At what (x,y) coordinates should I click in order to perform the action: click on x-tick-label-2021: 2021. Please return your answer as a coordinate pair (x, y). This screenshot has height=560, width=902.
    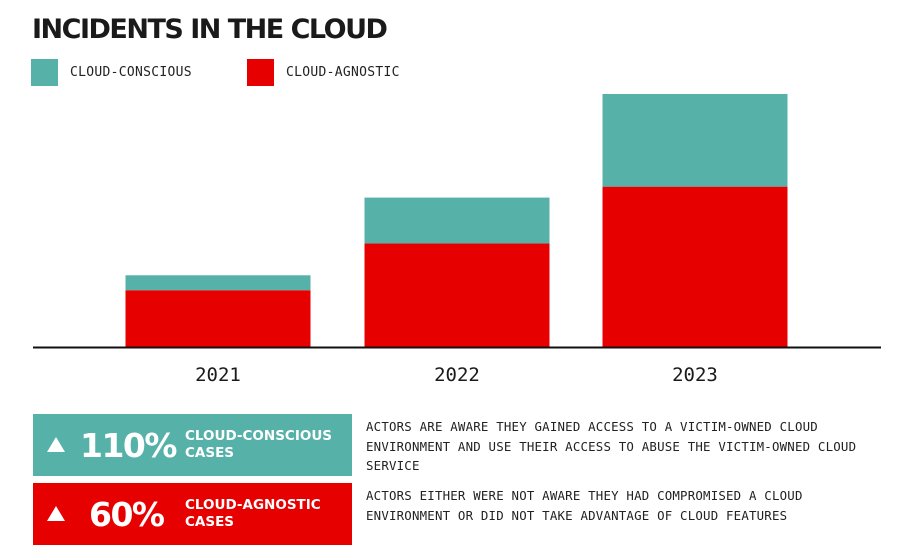
    Looking at the image, I should click on (218, 375).